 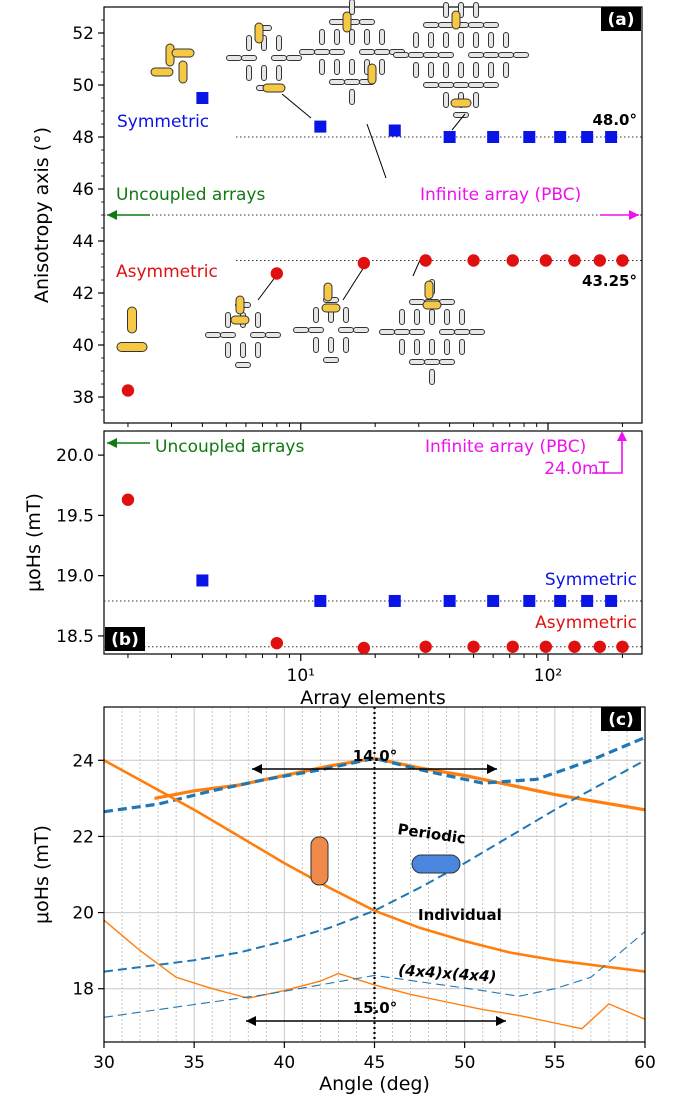 I want to click on panel-c-ytick-label-0: 18, so click(x=83, y=990).